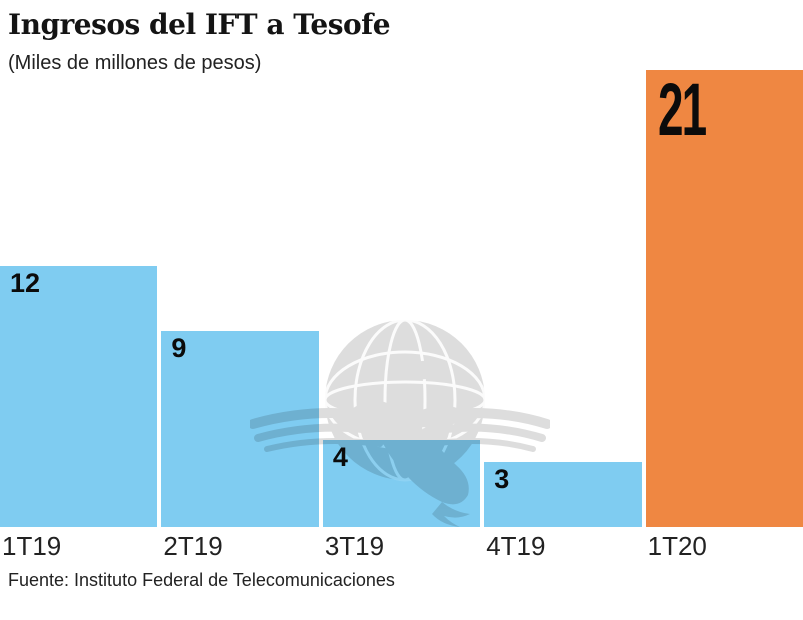 This screenshot has width=803, height=620. I want to click on bar-value-label-3T19: 4, so click(340, 456).